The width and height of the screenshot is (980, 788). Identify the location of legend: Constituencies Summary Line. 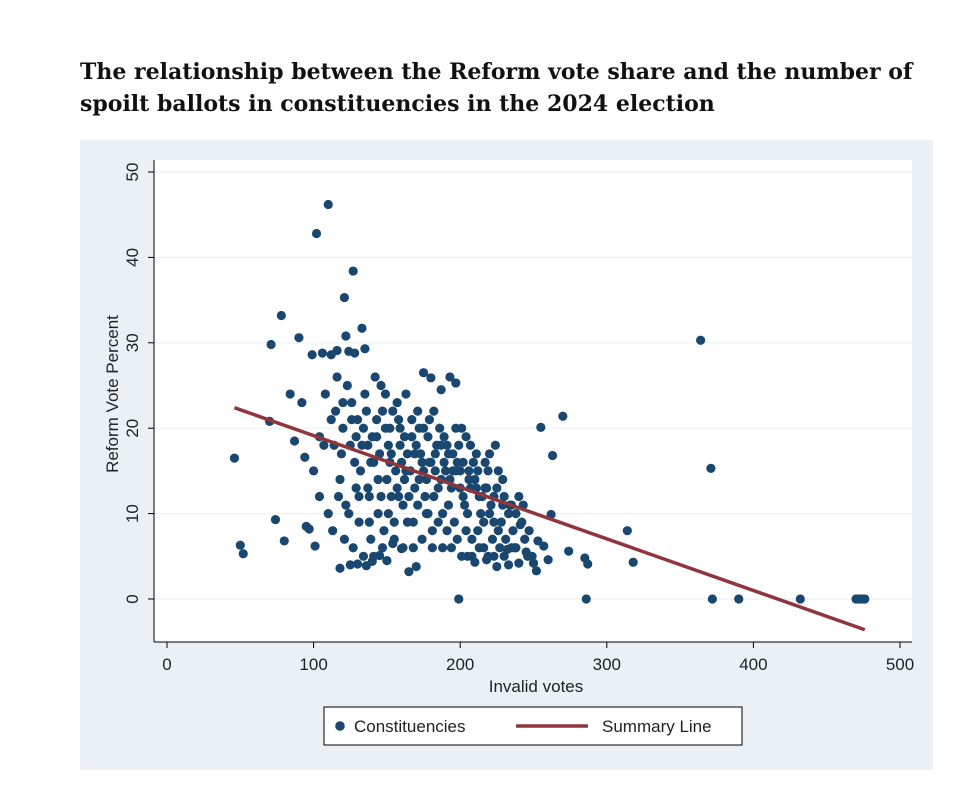
(533, 726).